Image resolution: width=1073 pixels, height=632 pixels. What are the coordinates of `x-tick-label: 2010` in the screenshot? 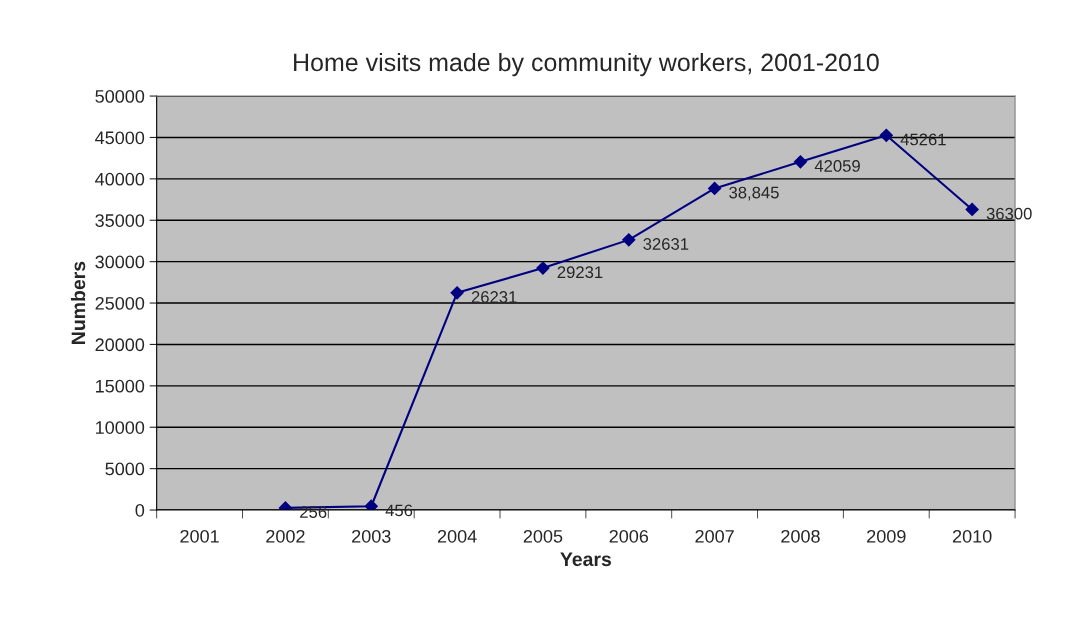 It's located at (972, 536).